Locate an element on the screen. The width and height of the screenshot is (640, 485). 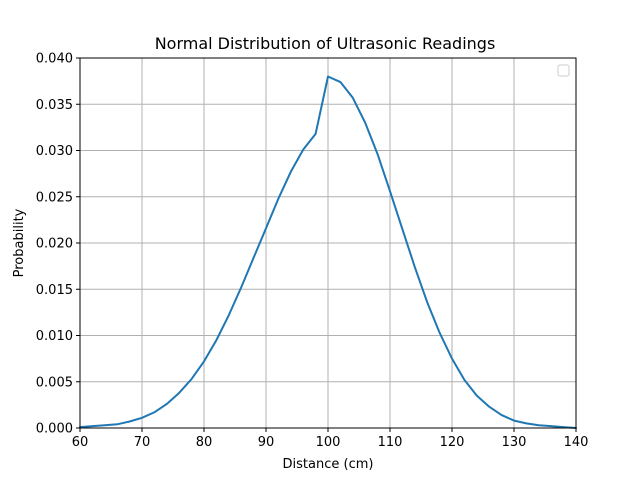
y-tick-label: 0.015 is located at coordinates (54, 290).